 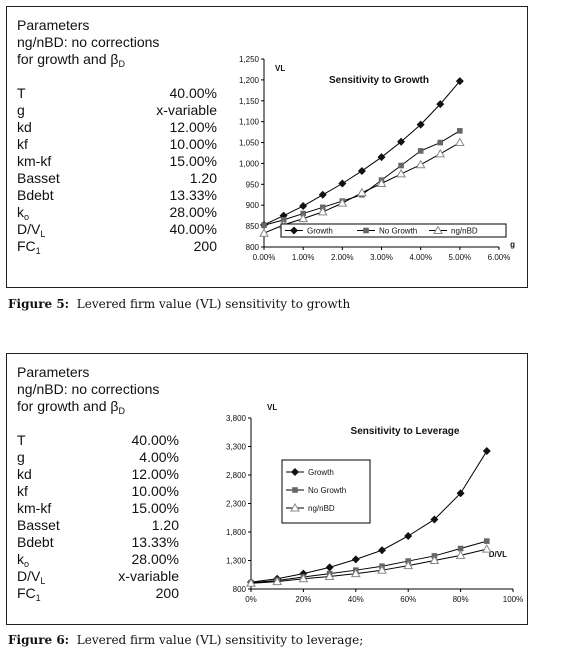 I want to click on param-value: 12.00%, so click(x=155, y=474).